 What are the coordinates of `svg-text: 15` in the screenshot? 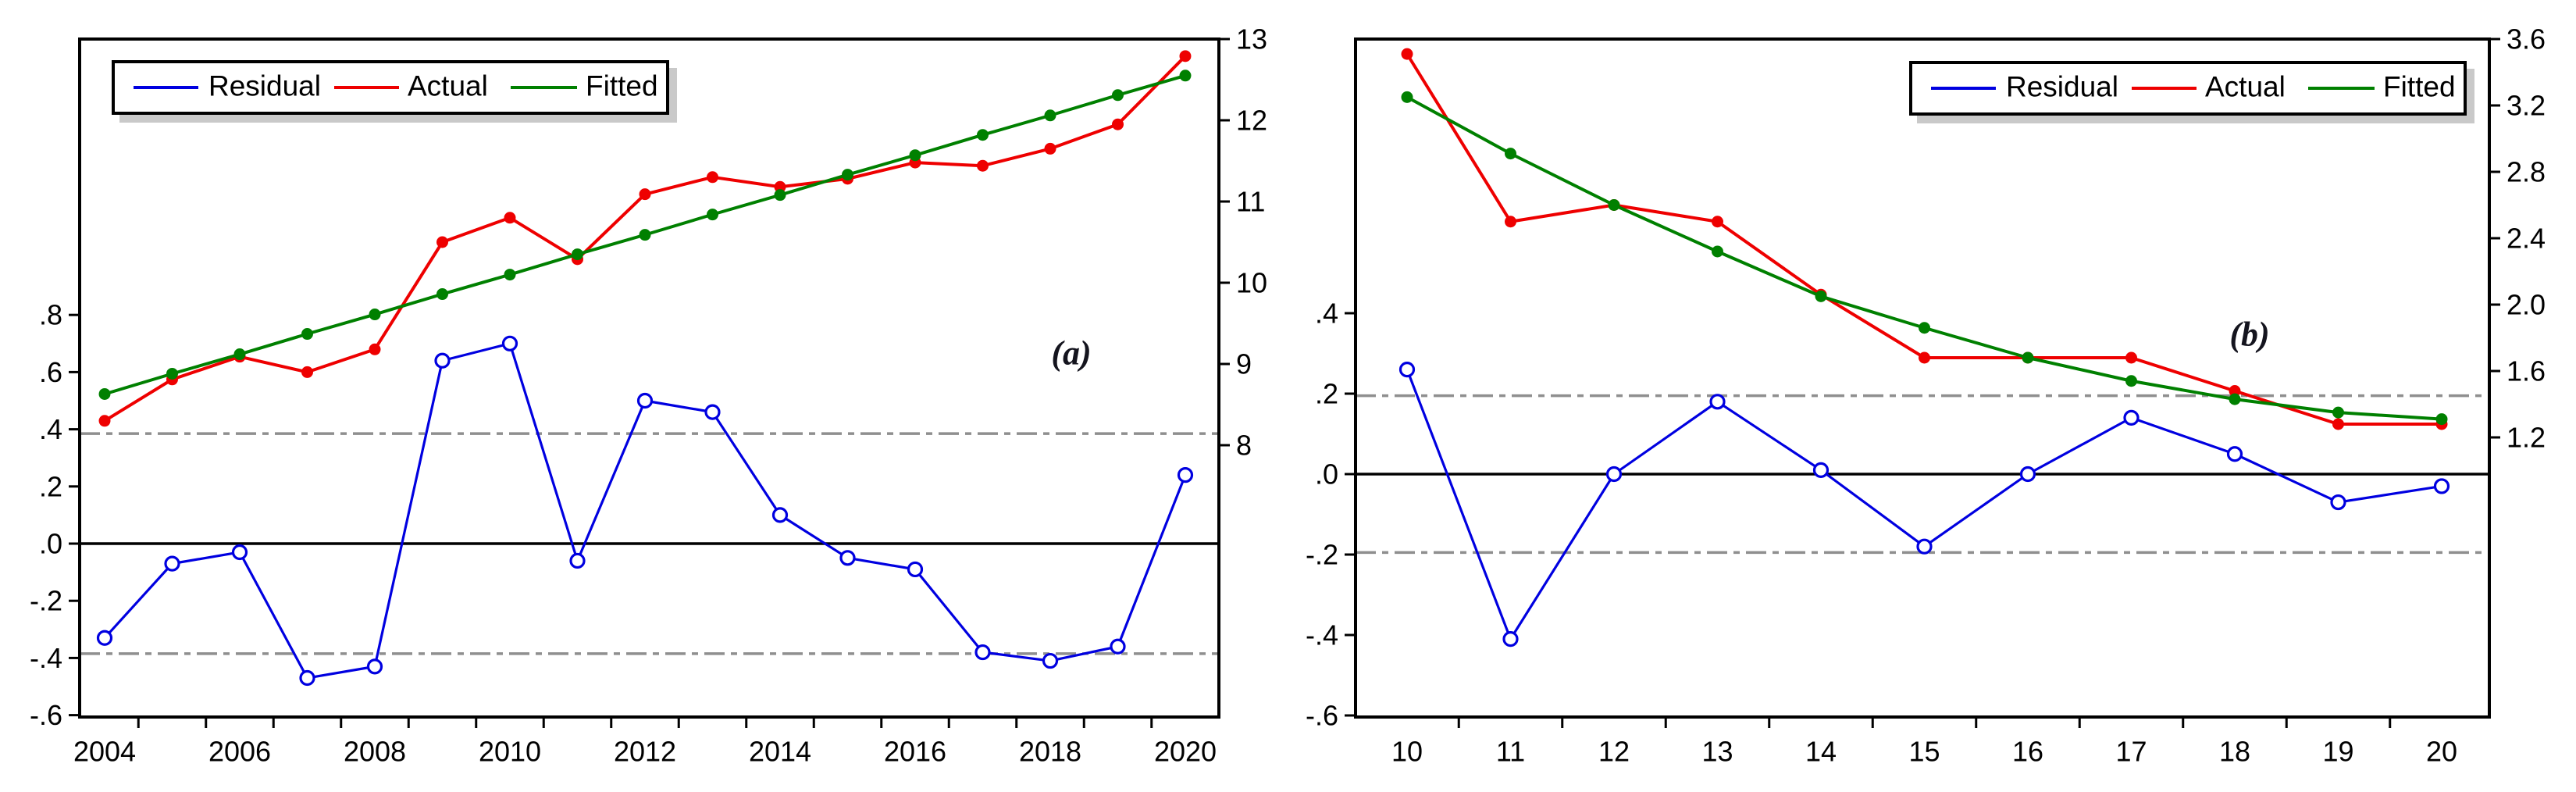 It's located at (1924, 752).